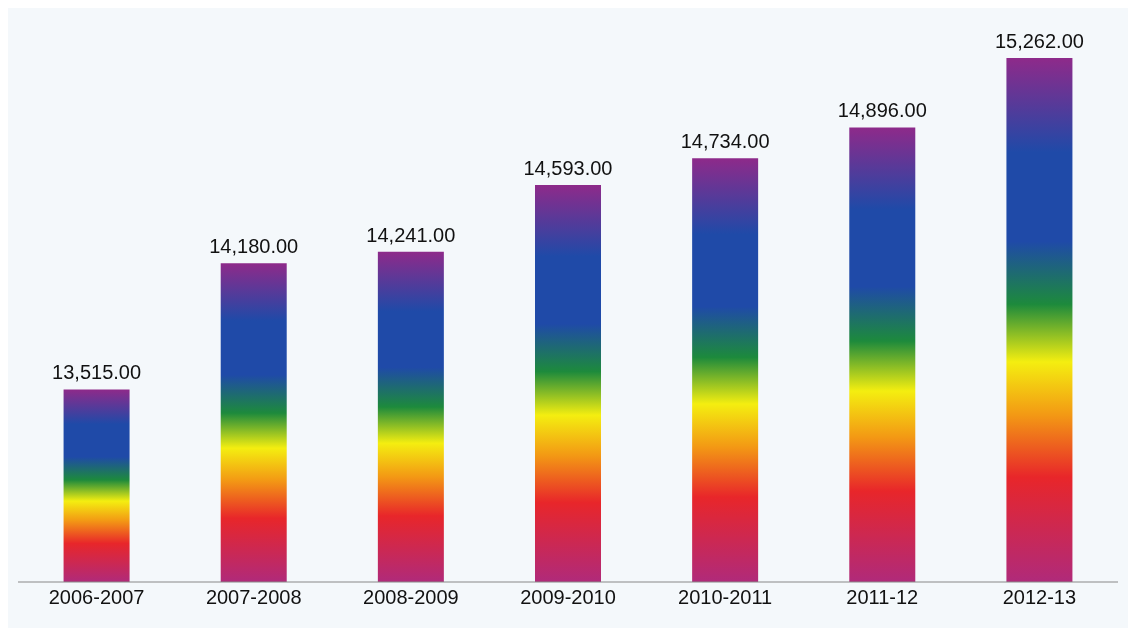 This screenshot has width=1136, height=636. I want to click on data-label: 14,734.00, so click(725, 141).